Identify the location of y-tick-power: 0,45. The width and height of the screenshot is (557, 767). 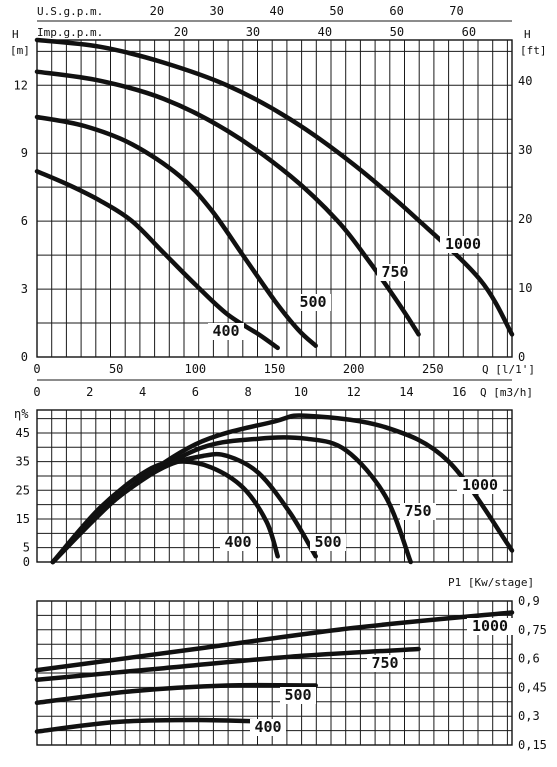
(532, 687).